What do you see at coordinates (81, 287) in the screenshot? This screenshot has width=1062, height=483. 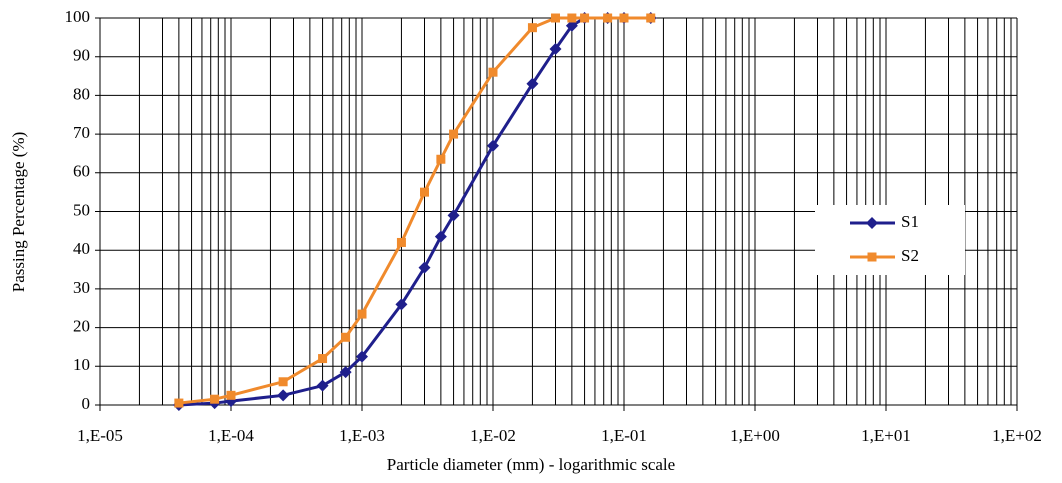 I see `y-tick-label: 30` at bounding box center [81, 287].